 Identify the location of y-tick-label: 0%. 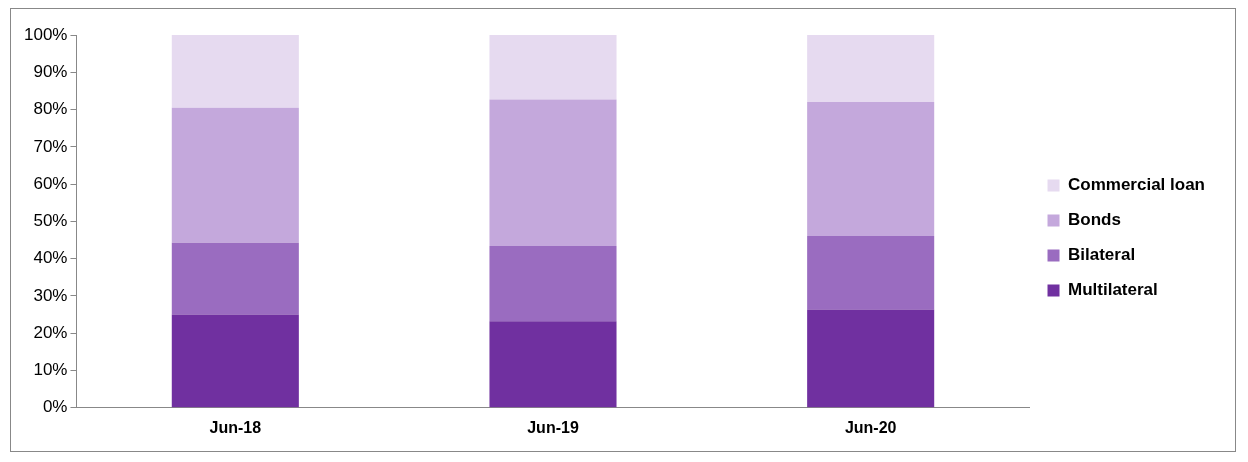
(55, 407).